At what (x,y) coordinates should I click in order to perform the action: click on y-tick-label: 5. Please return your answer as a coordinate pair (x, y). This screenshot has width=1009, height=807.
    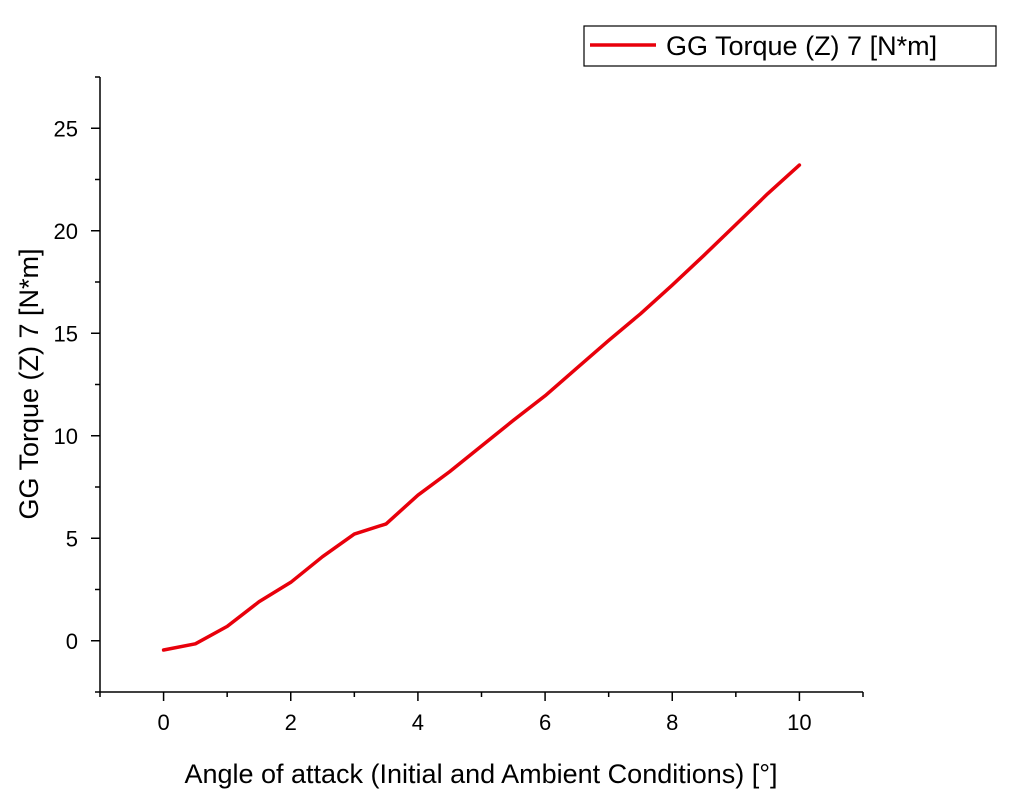
    Looking at the image, I should click on (72, 538).